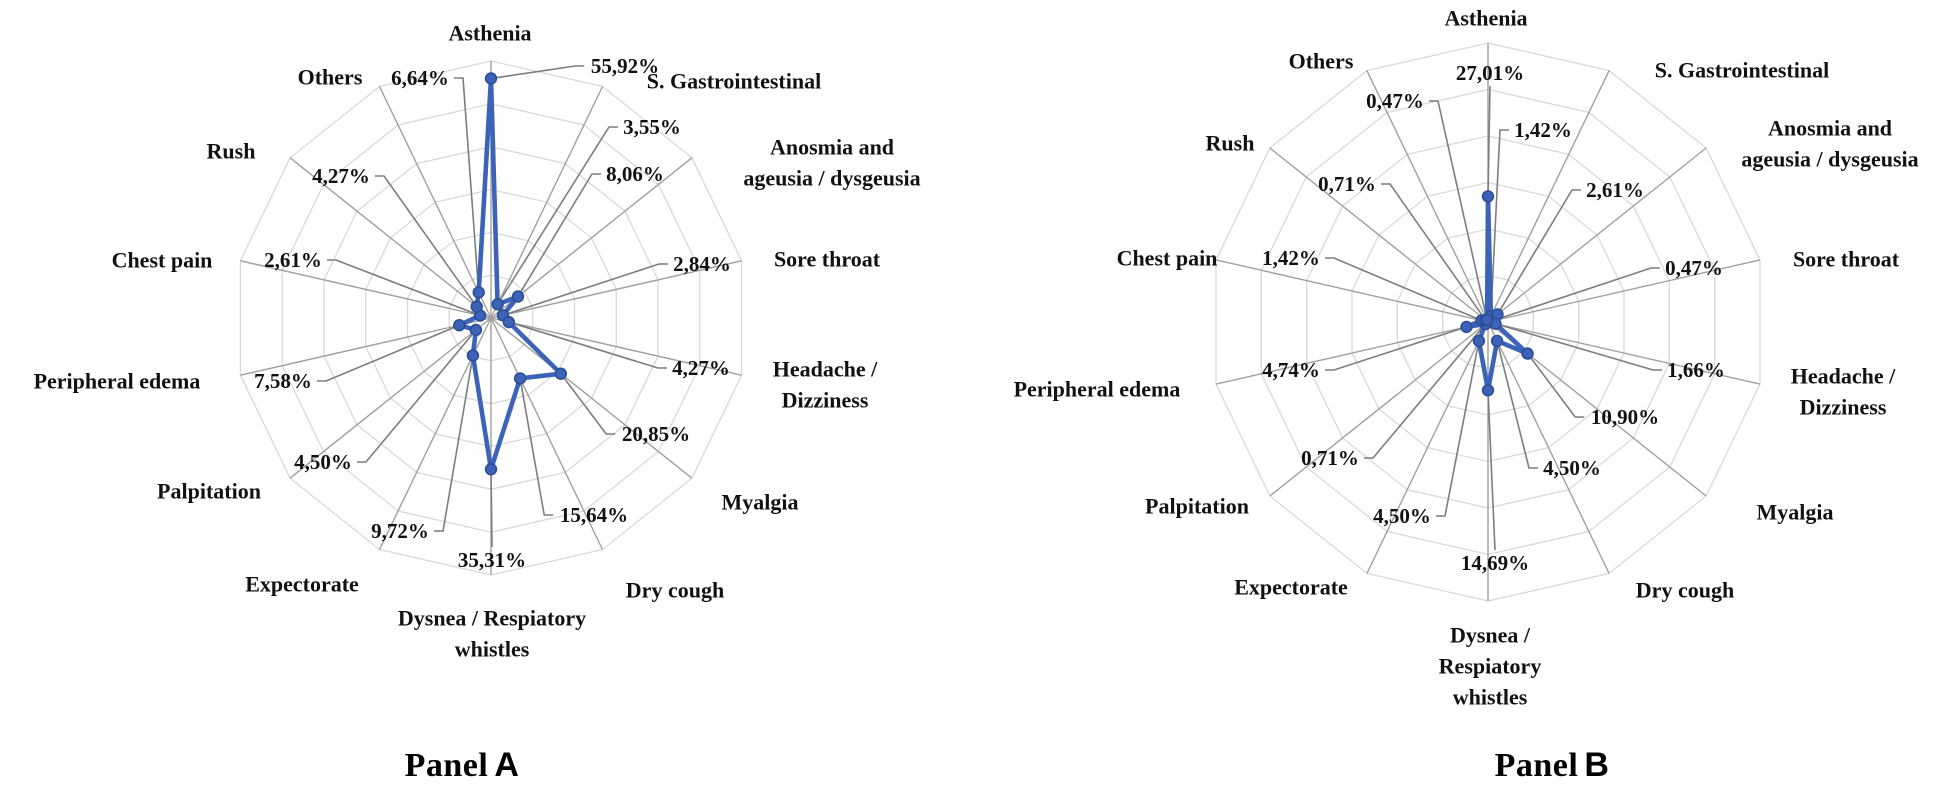  I want to click on category-label: Headache /, so click(1843, 376).